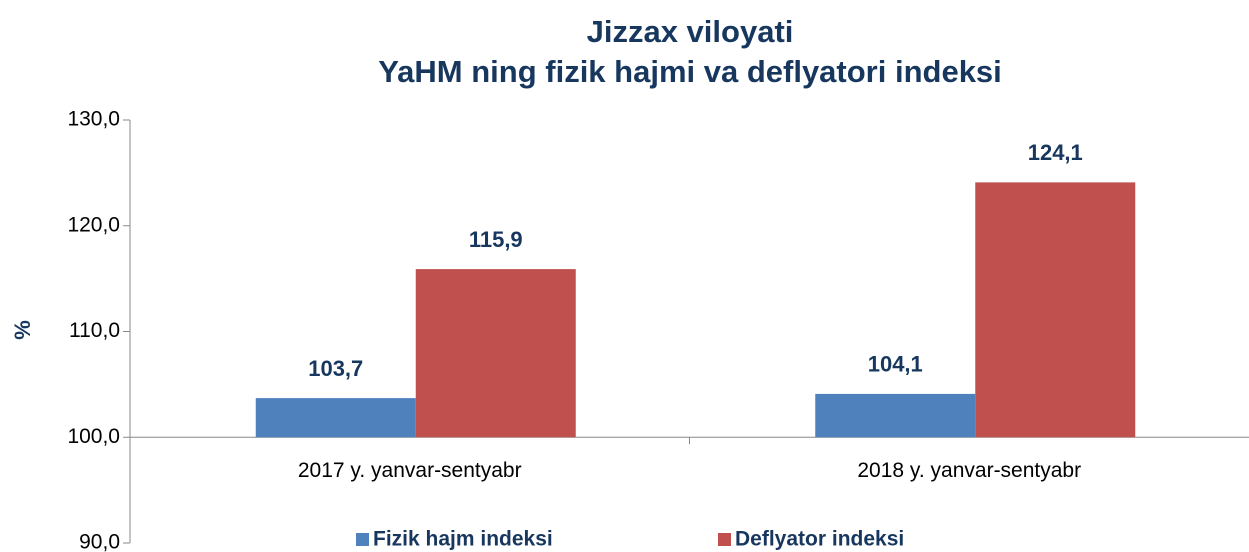  What do you see at coordinates (969, 470) in the screenshot?
I see `x-tick-label: 2018 y. yanvar-sentyabr` at bounding box center [969, 470].